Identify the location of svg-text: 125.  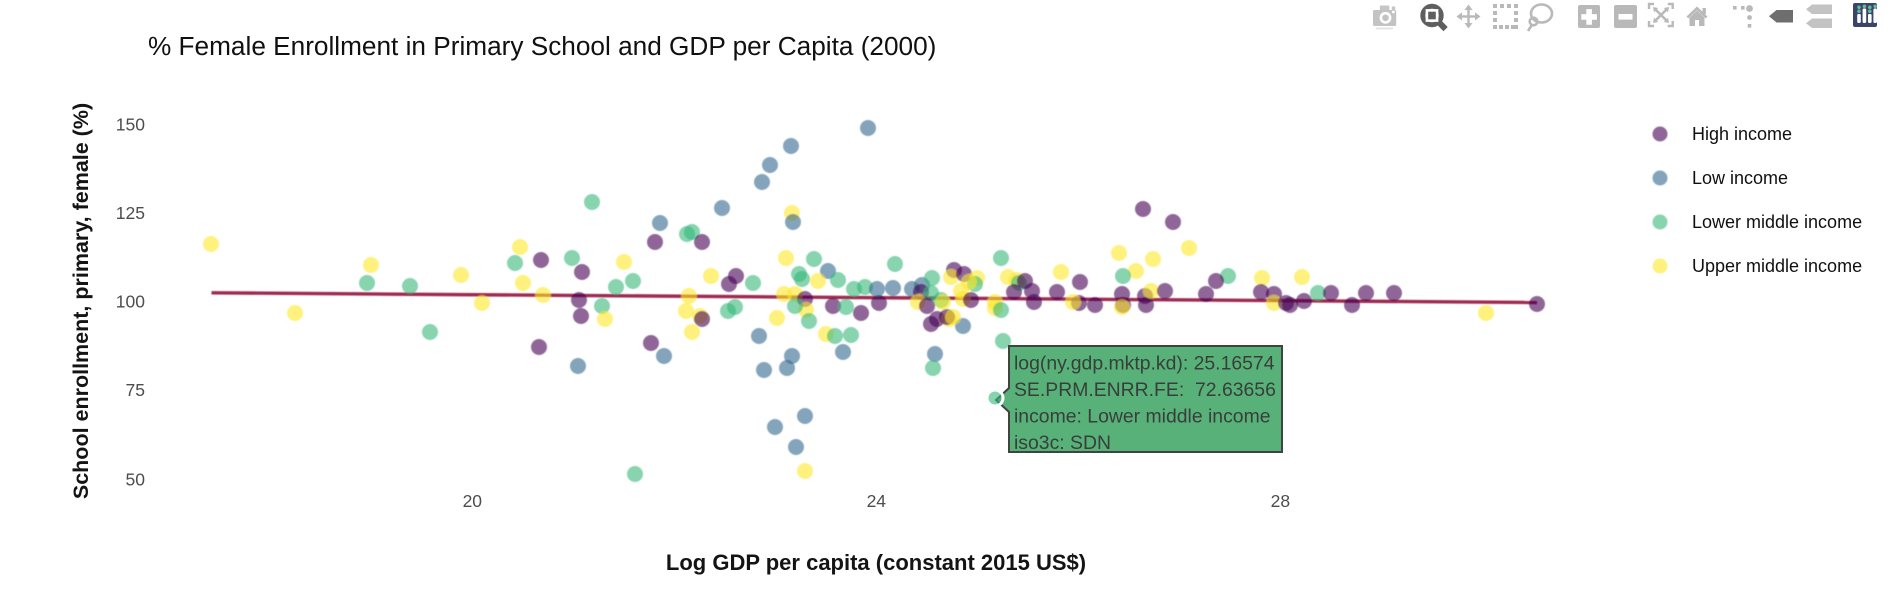
(130, 213).